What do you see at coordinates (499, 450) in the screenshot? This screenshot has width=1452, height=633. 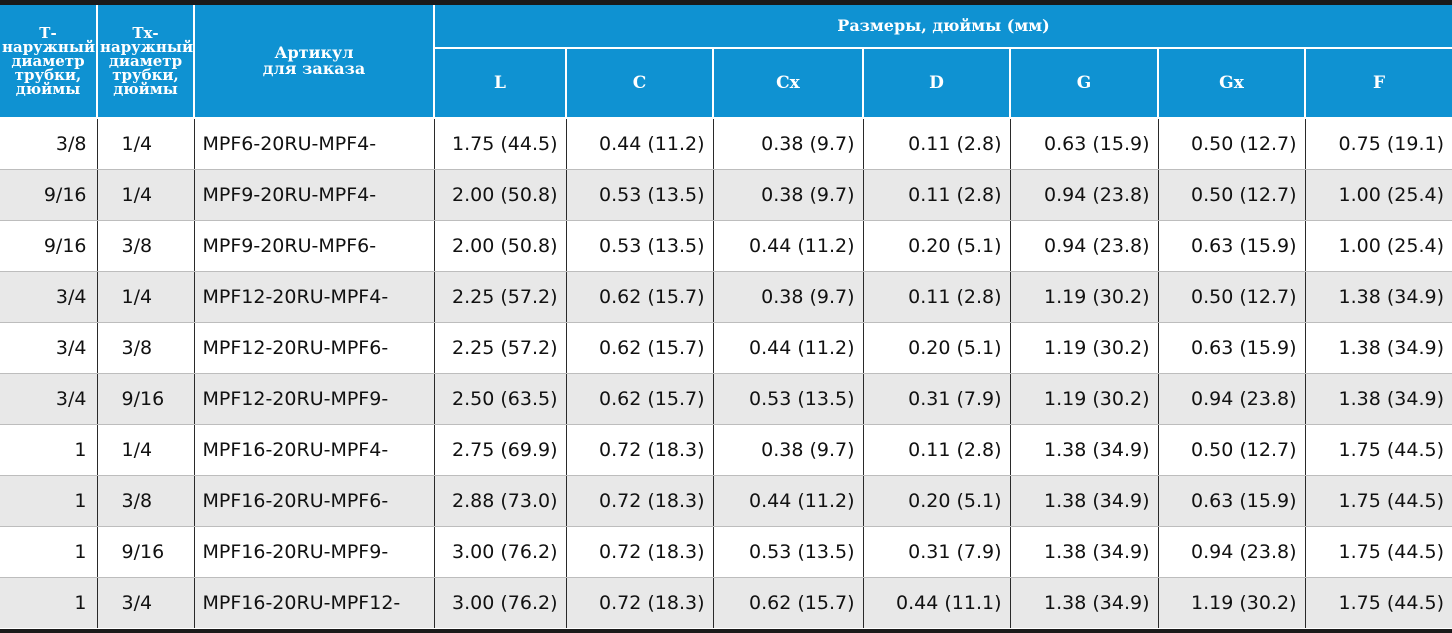 I see `cell-l: 2.75 (69.9)` at bounding box center [499, 450].